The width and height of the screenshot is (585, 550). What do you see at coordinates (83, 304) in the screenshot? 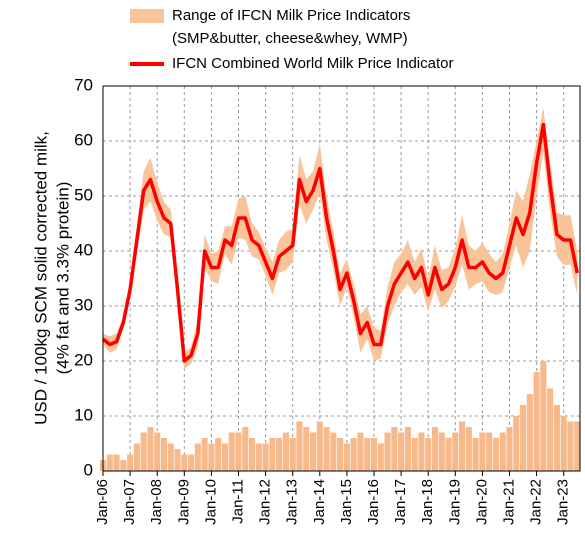
I see `y-tick-label: 30` at bounding box center [83, 304].